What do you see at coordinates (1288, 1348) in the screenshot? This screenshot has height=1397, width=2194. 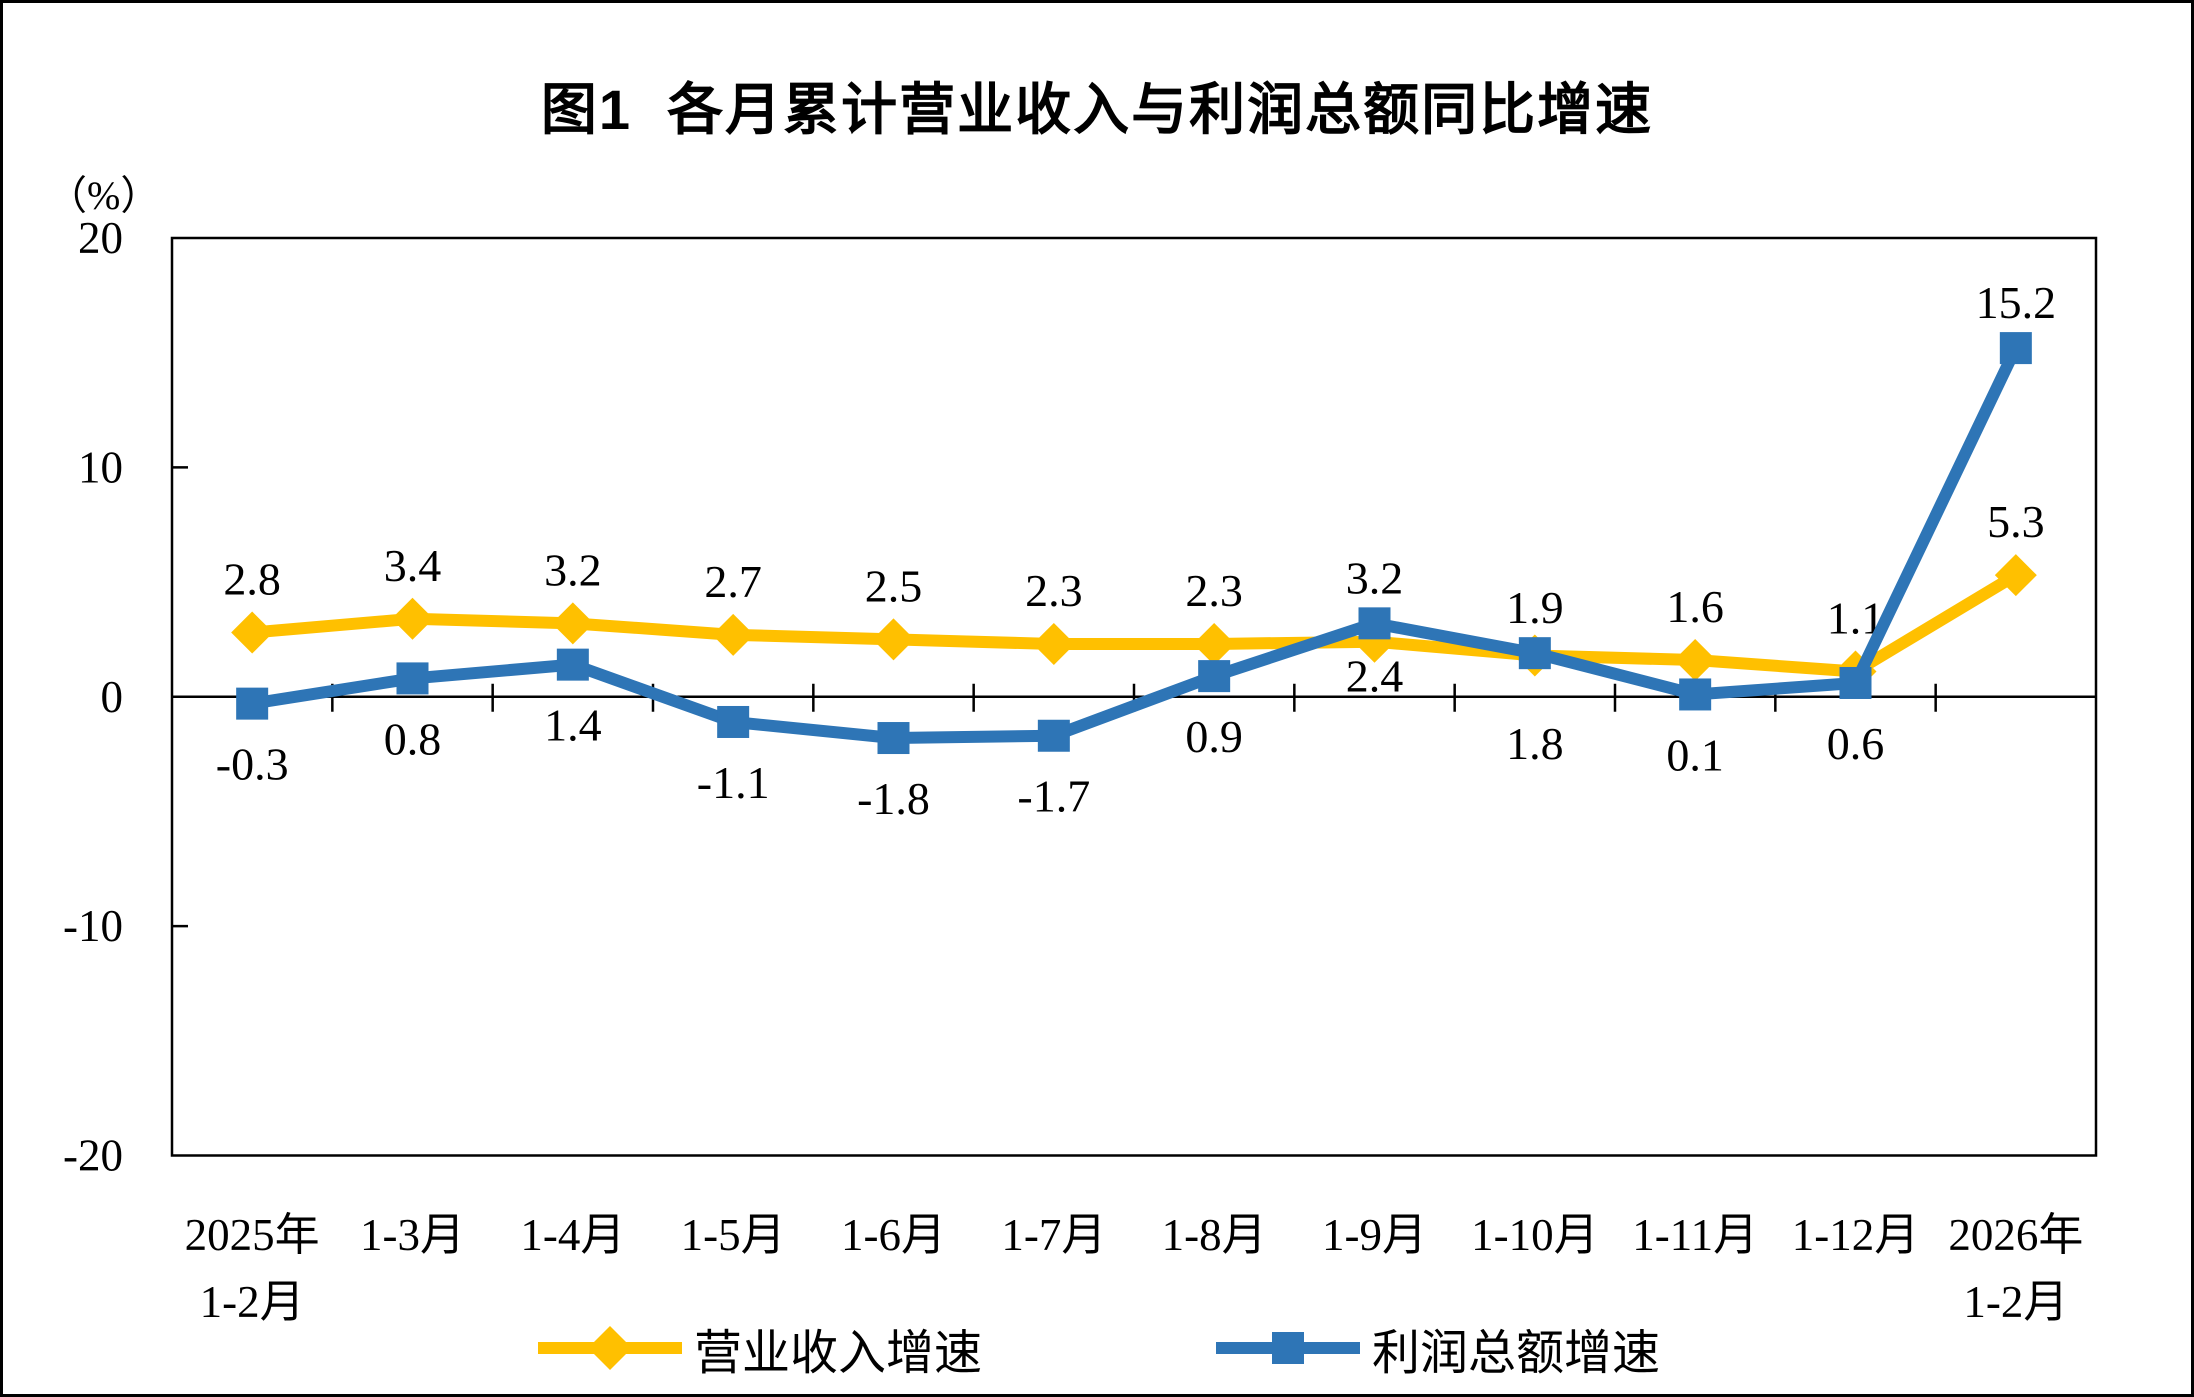 I see `legend-marker-profit-icon` at bounding box center [1288, 1348].